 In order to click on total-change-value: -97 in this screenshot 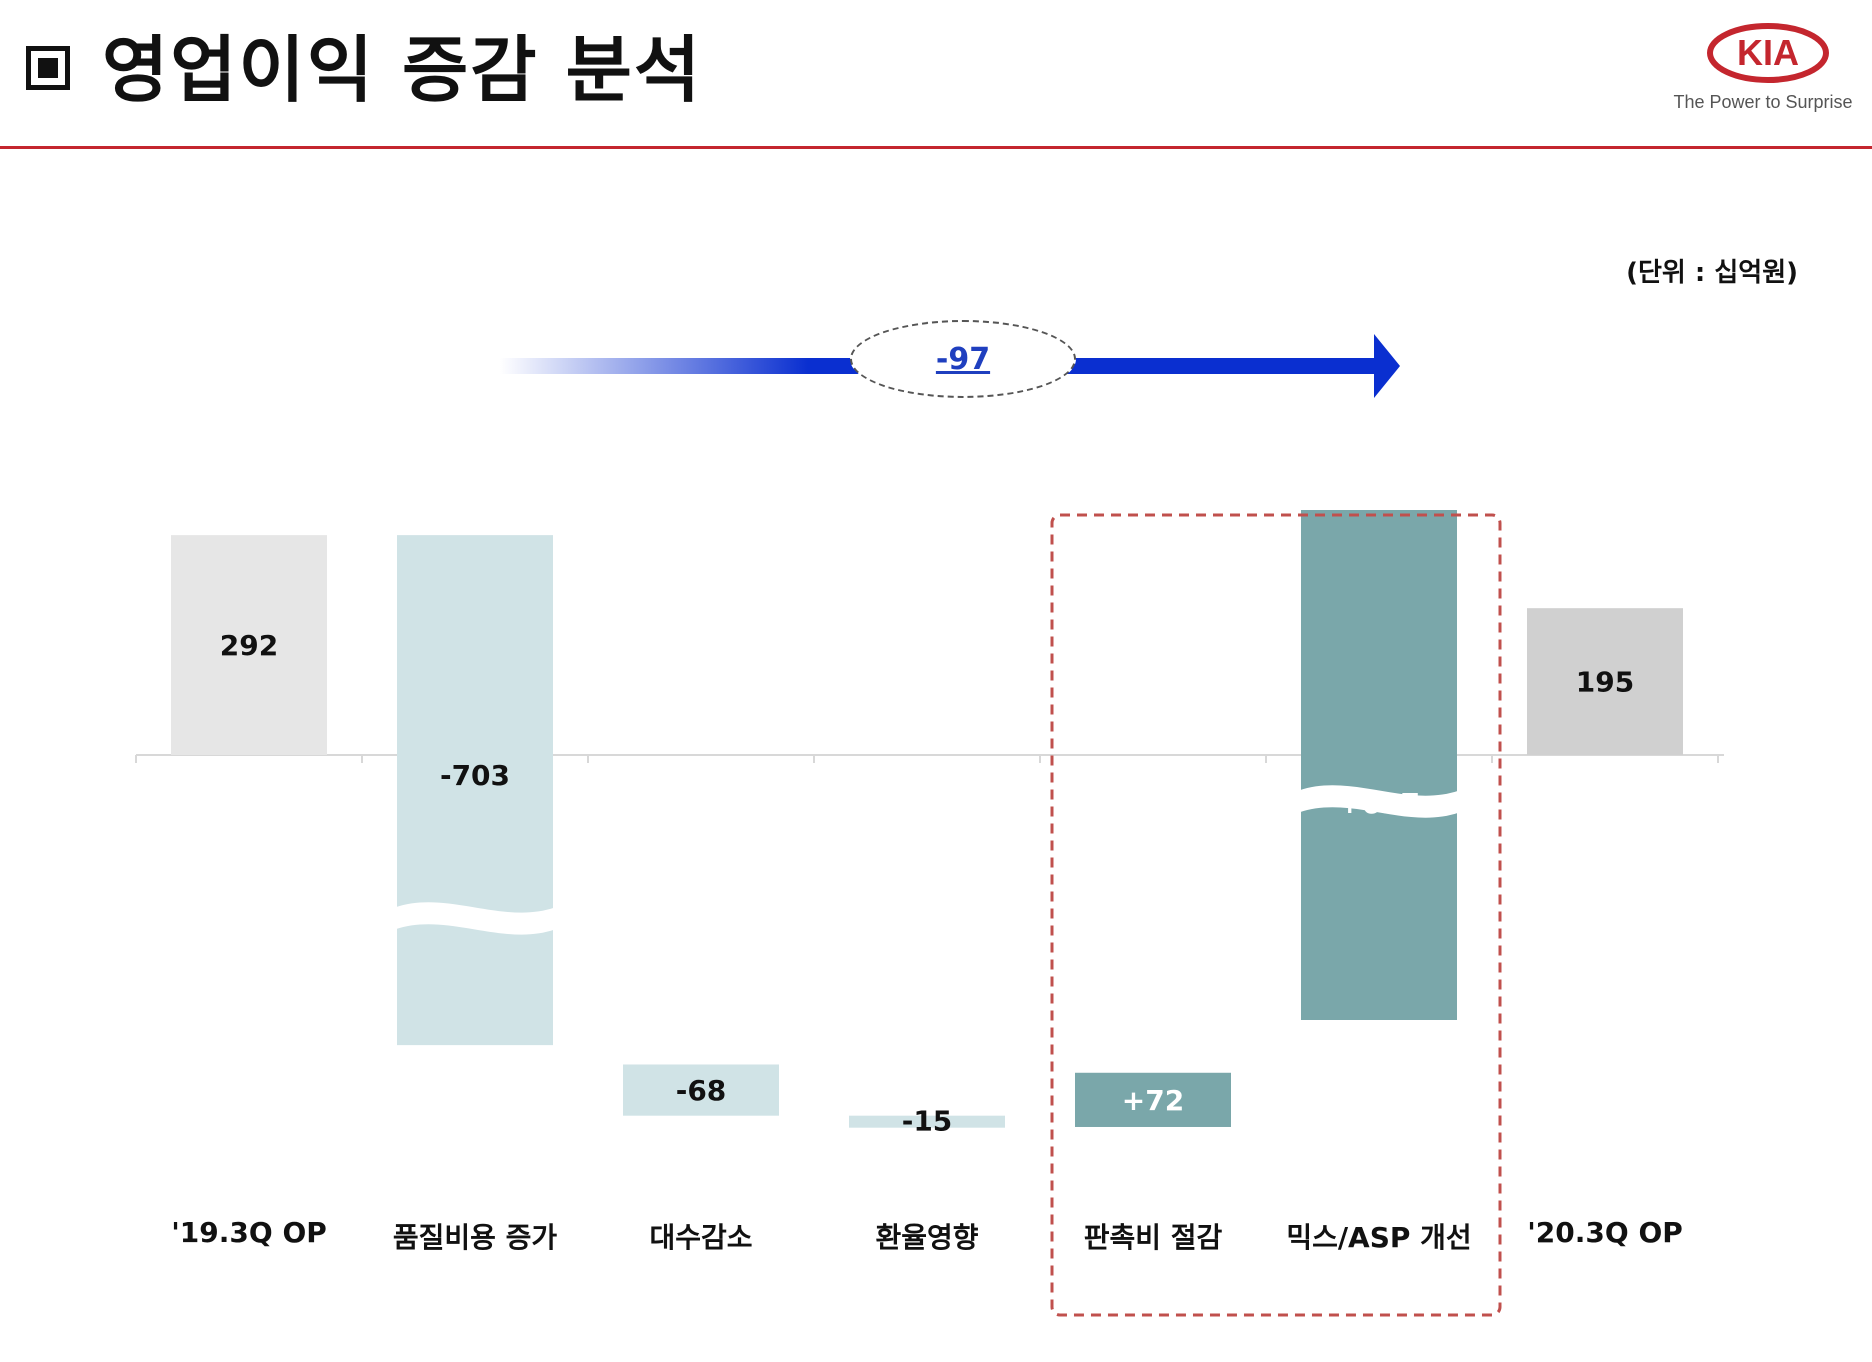, I will do `click(963, 359)`.